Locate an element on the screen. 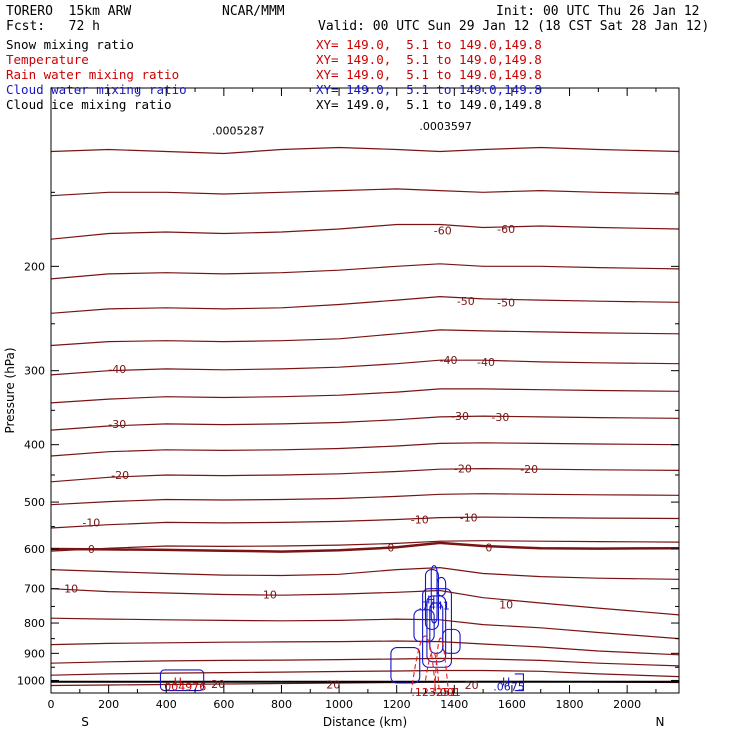 Image resolution: width=740 pixels, height=740 pixels. x-tick-label: 600 is located at coordinates (223, 704).